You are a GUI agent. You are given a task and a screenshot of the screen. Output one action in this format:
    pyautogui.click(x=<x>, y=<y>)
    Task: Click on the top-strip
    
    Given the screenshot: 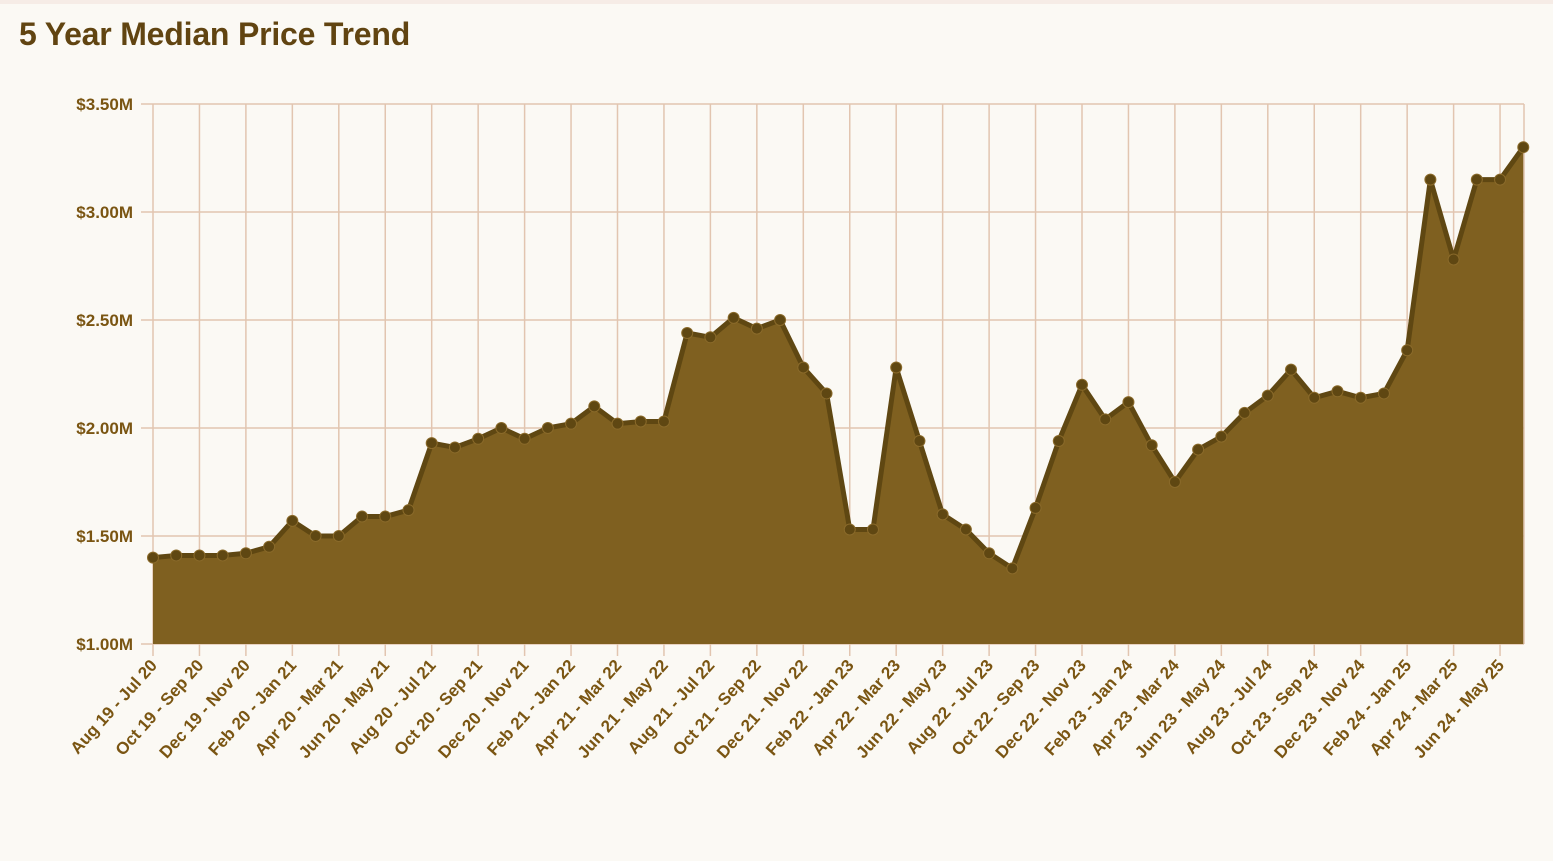 What is the action you would take?
    pyautogui.click(x=776, y=2)
    